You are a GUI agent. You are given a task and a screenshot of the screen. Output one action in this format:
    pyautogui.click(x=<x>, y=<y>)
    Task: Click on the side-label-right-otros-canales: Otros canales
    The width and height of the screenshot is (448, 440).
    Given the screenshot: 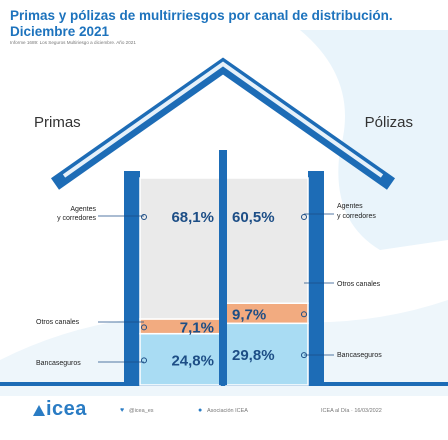 What is the action you would take?
    pyautogui.click(x=359, y=284)
    